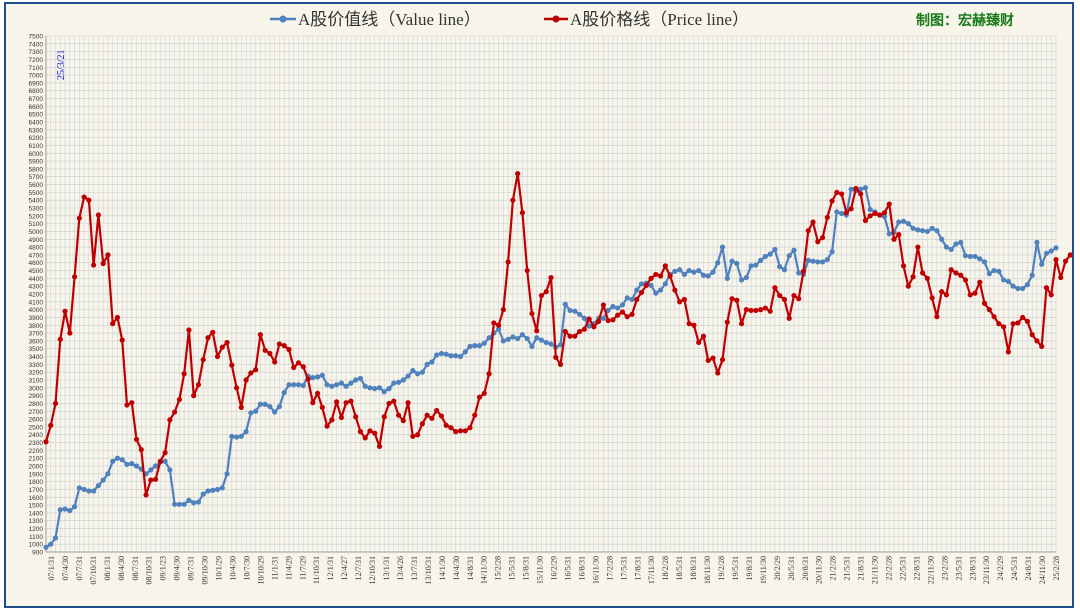 This screenshot has width=1080, height=612. I want to click on y-tick-label: 1500, so click(36, 506).